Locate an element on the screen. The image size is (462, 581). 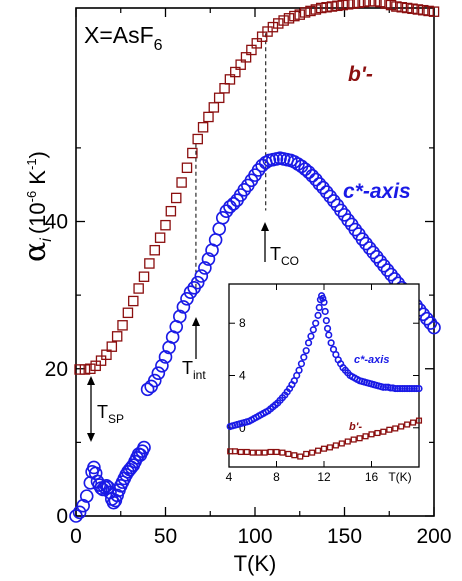
tsp-annotation: TSP is located at coordinates (105, 409).